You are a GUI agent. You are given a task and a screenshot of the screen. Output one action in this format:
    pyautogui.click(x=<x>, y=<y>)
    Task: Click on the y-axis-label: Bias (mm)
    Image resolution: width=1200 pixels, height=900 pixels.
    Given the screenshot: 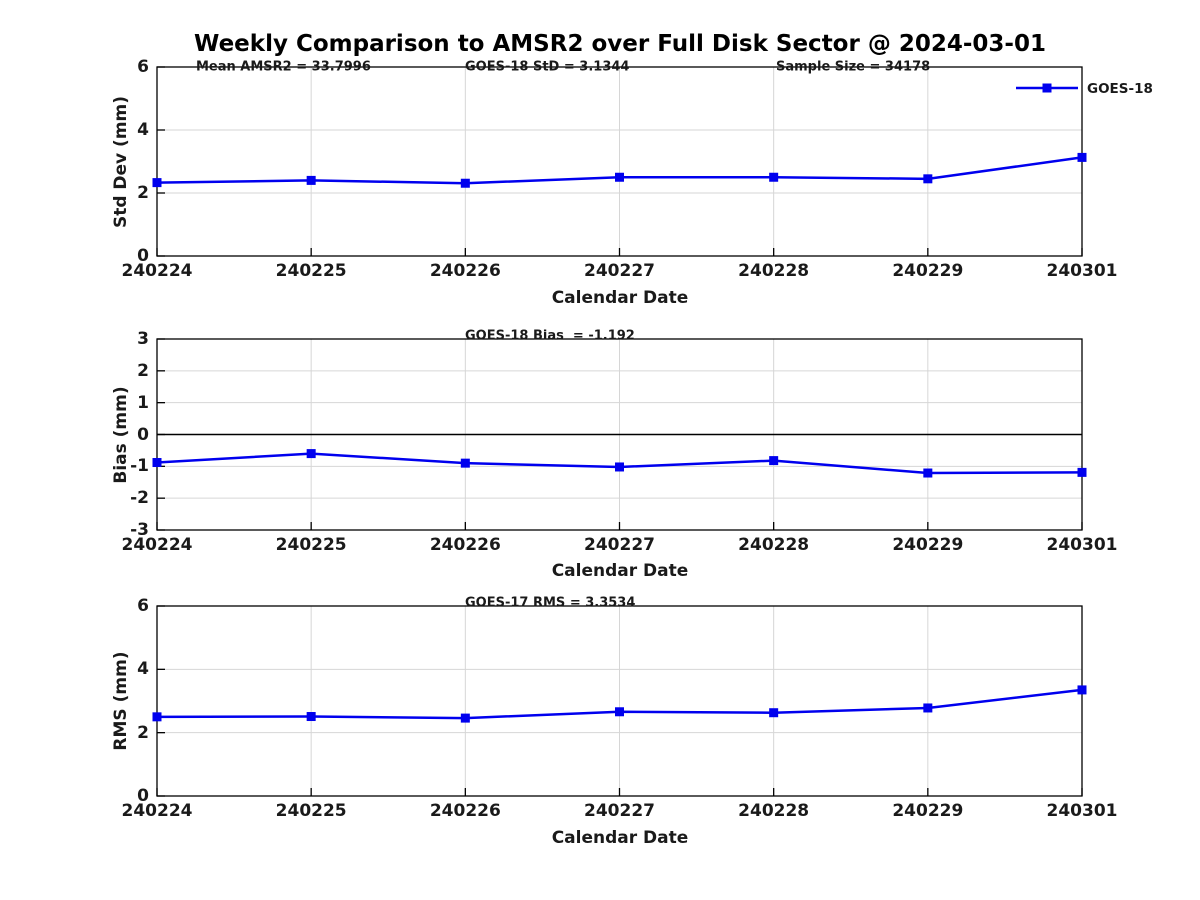 What is the action you would take?
    pyautogui.click(x=121, y=434)
    